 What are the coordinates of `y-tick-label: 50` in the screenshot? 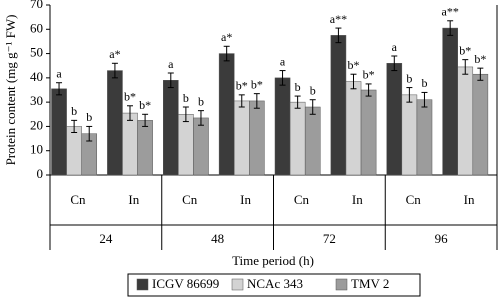 It's located at (36, 52).